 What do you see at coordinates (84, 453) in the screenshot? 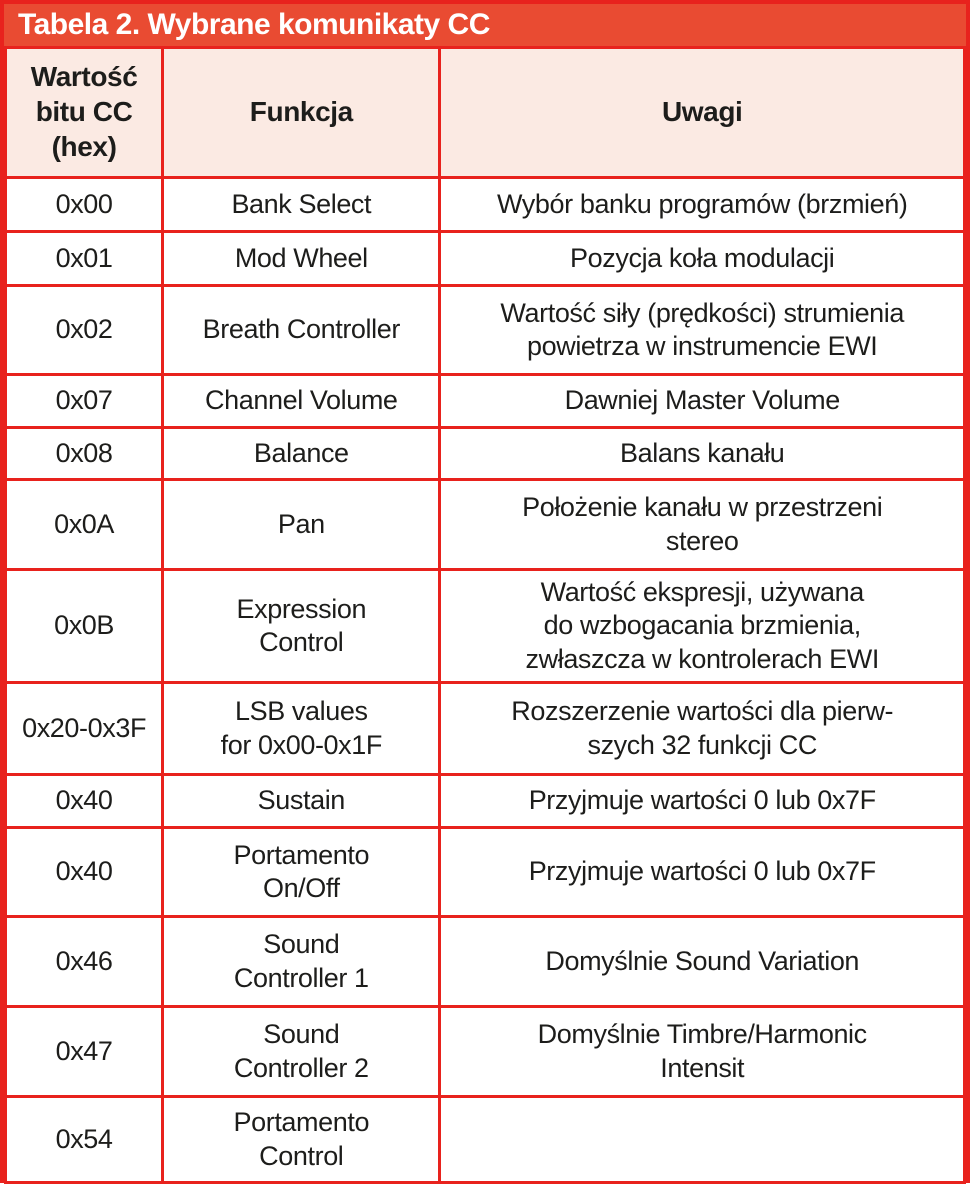
I see `cell-hex: 0x08` at bounding box center [84, 453].